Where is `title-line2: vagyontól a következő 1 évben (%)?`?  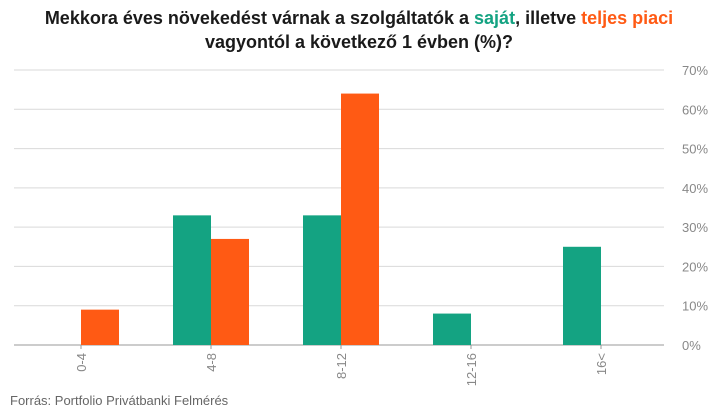
title-line2: vagyontól a következő 1 évben (%)? is located at coordinates (359, 42).